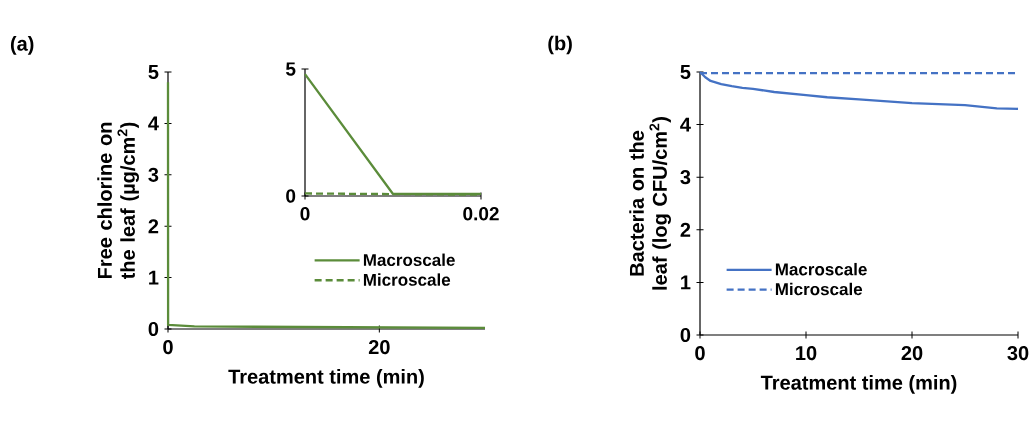 The height and width of the screenshot is (434, 1034). What do you see at coordinates (1018, 353) in the screenshot?
I see `x-tick-label: 30` at bounding box center [1018, 353].